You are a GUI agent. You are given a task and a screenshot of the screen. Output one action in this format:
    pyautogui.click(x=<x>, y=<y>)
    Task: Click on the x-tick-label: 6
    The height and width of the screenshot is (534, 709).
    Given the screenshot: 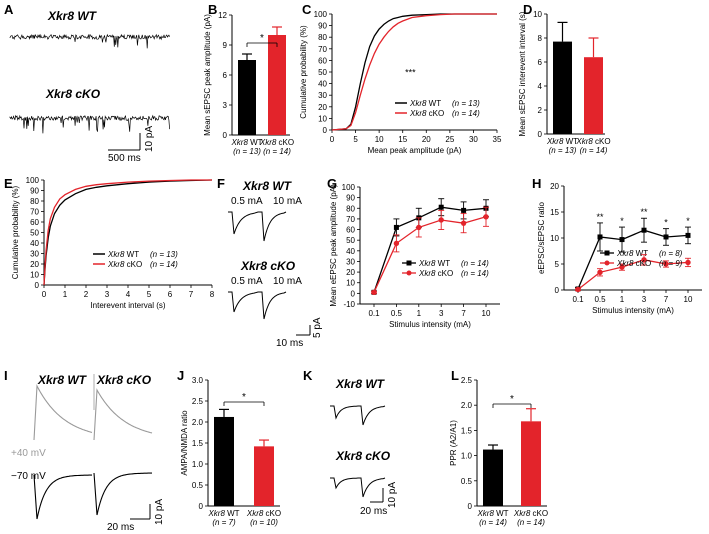 What is the action you would take?
    pyautogui.click(x=170, y=294)
    